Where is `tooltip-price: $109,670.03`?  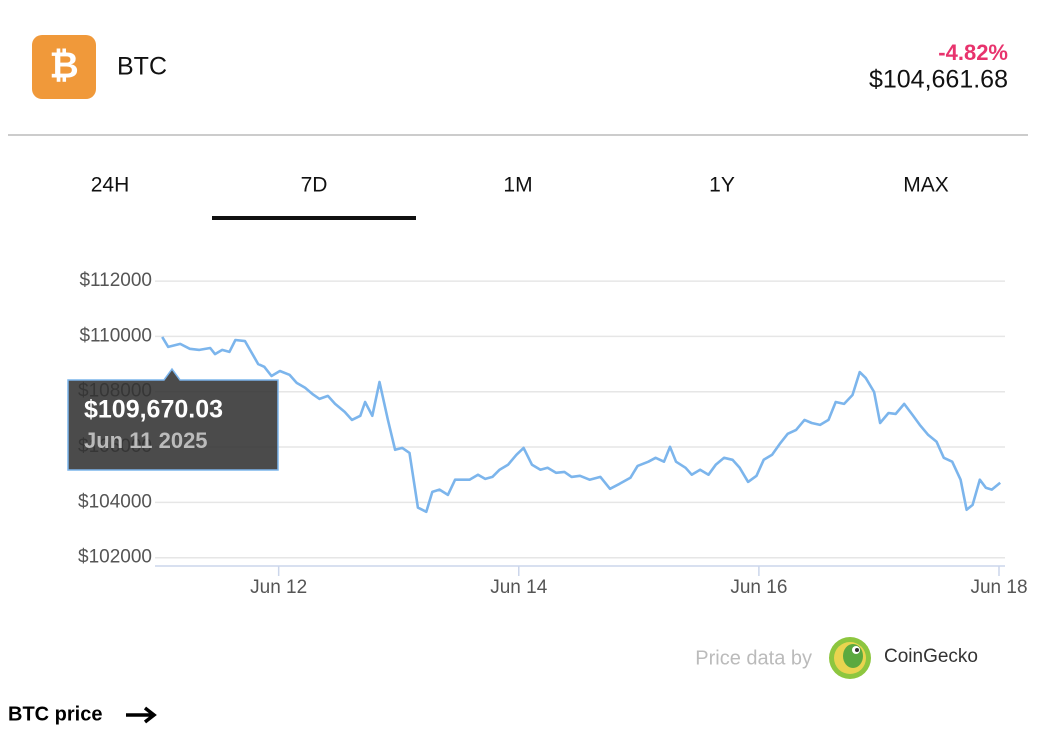
tooltip-price: $109,670.03 is located at coordinates (153, 410).